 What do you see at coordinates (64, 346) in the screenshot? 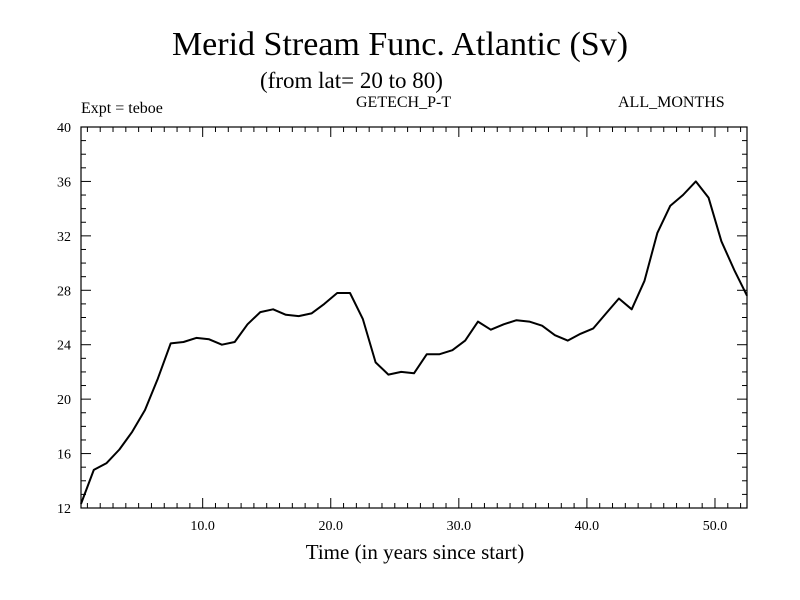
I see `y-tick-label: 24` at bounding box center [64, 346].